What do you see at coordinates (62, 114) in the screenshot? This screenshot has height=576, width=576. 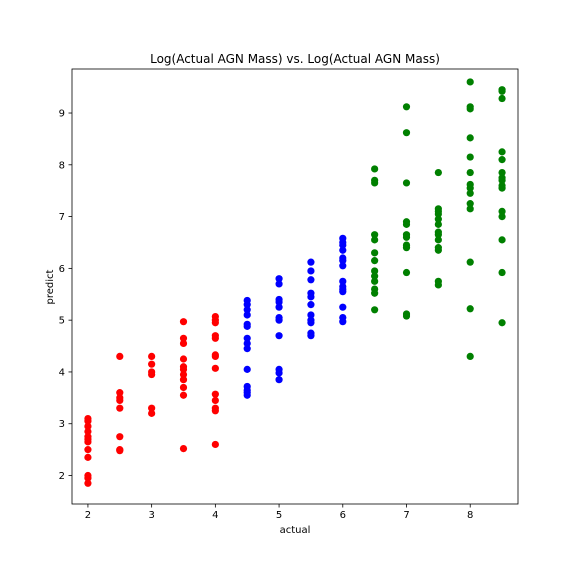 I see `y-tick-label: 9` at bounding box center [62, 114].